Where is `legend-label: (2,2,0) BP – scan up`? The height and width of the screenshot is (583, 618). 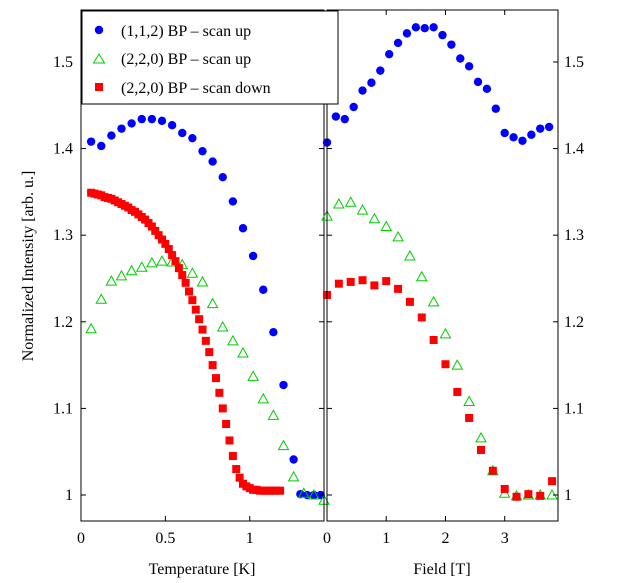 legend-label: (2,2,0) BP – scan up is located at coordinates (186, 59).